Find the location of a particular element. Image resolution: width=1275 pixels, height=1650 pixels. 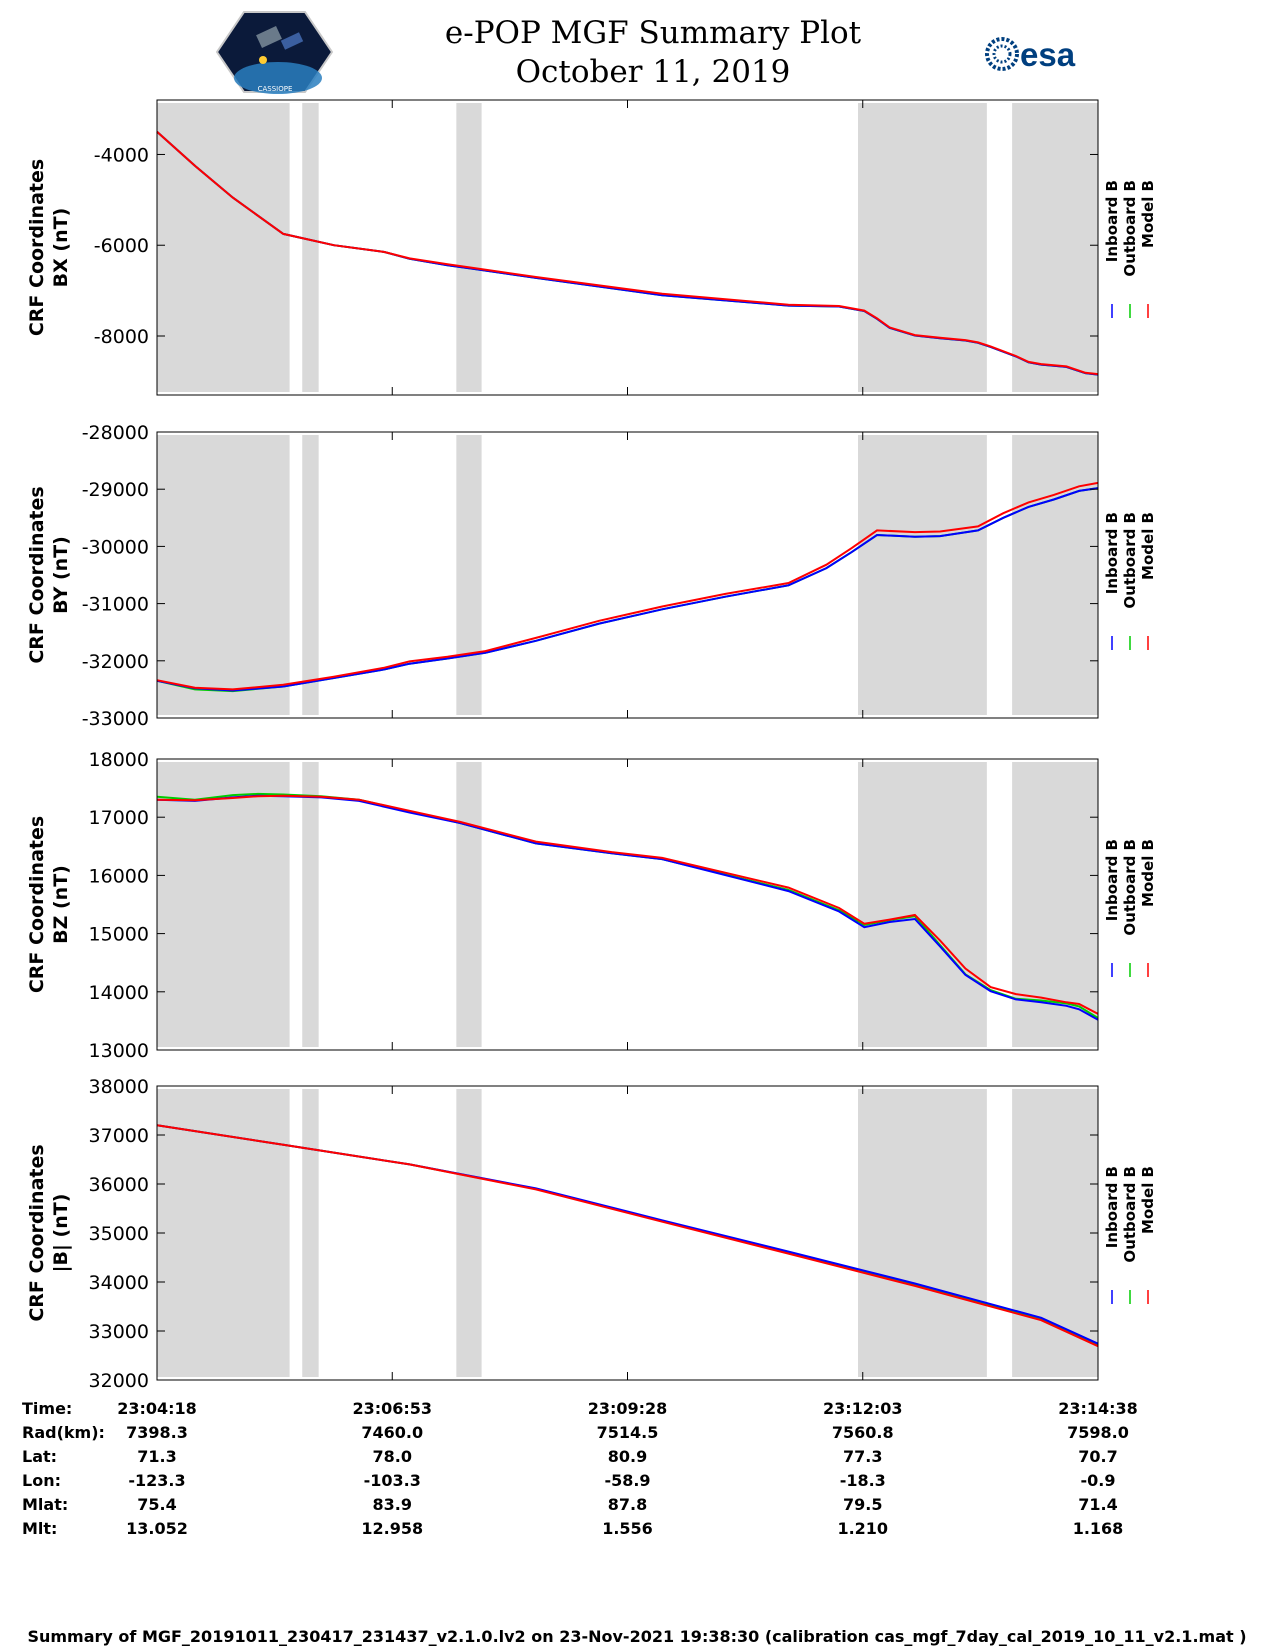

ephemeris-value: 77.3 is located at coordinates (862, 1456).